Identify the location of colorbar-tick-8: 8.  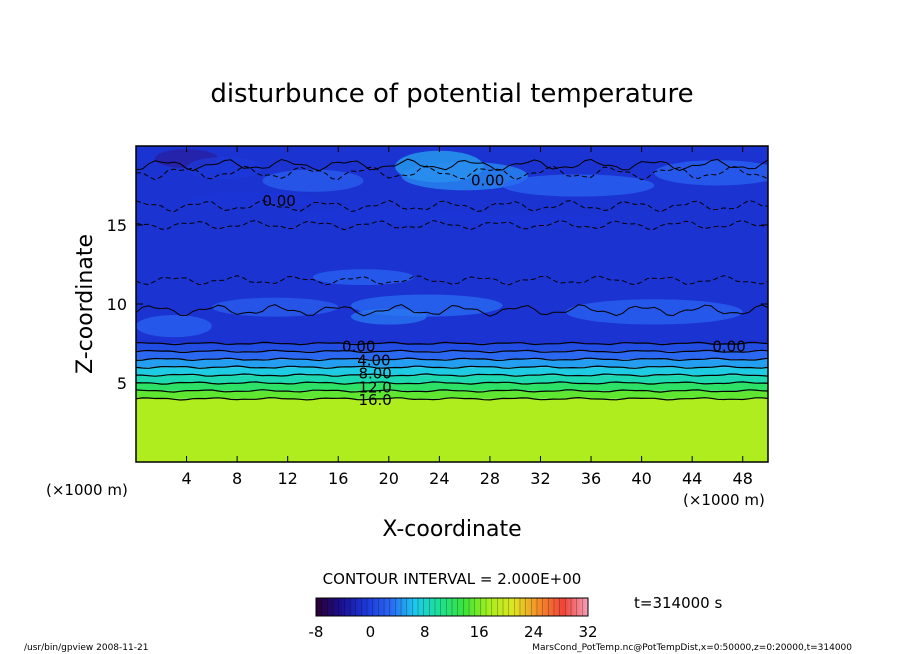
(425, 632).